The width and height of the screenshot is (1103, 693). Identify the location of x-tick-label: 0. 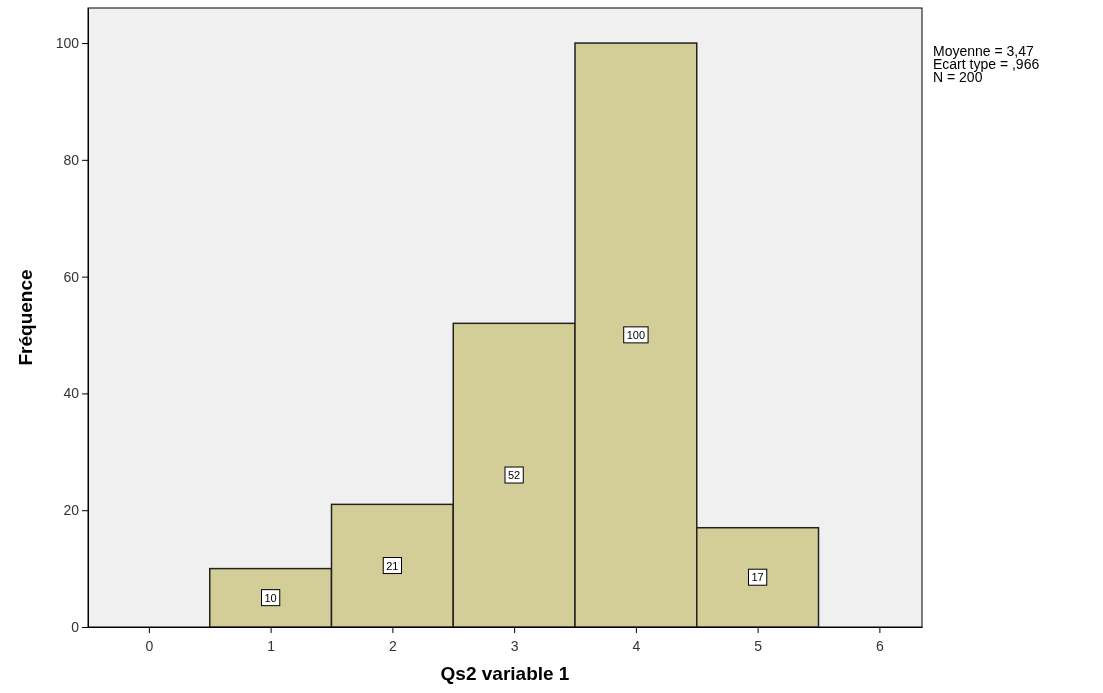
(149, 646).